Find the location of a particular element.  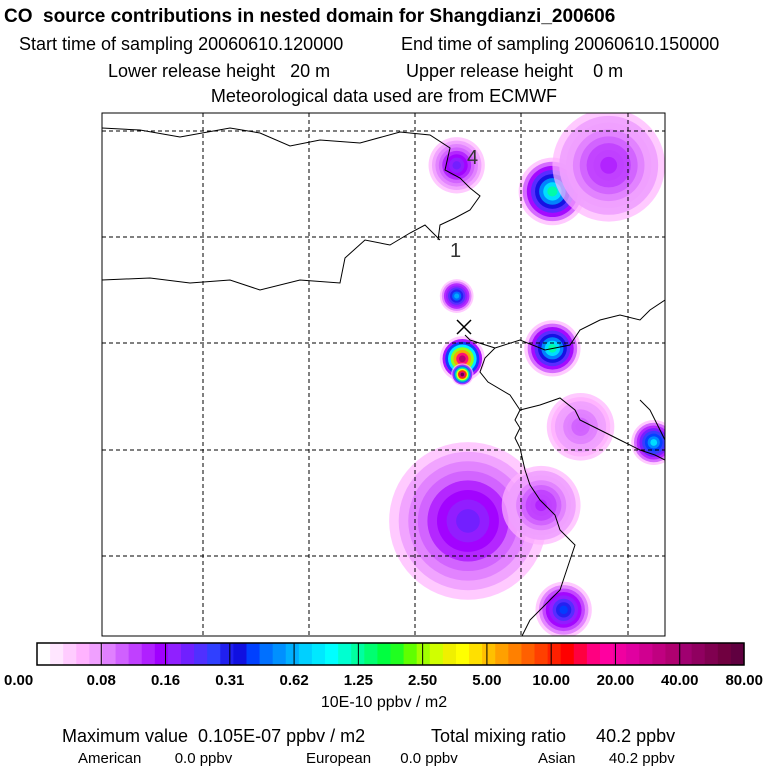

met-data-label: Meteorological data used are from ECMWF is located at coordinates (384, 96).